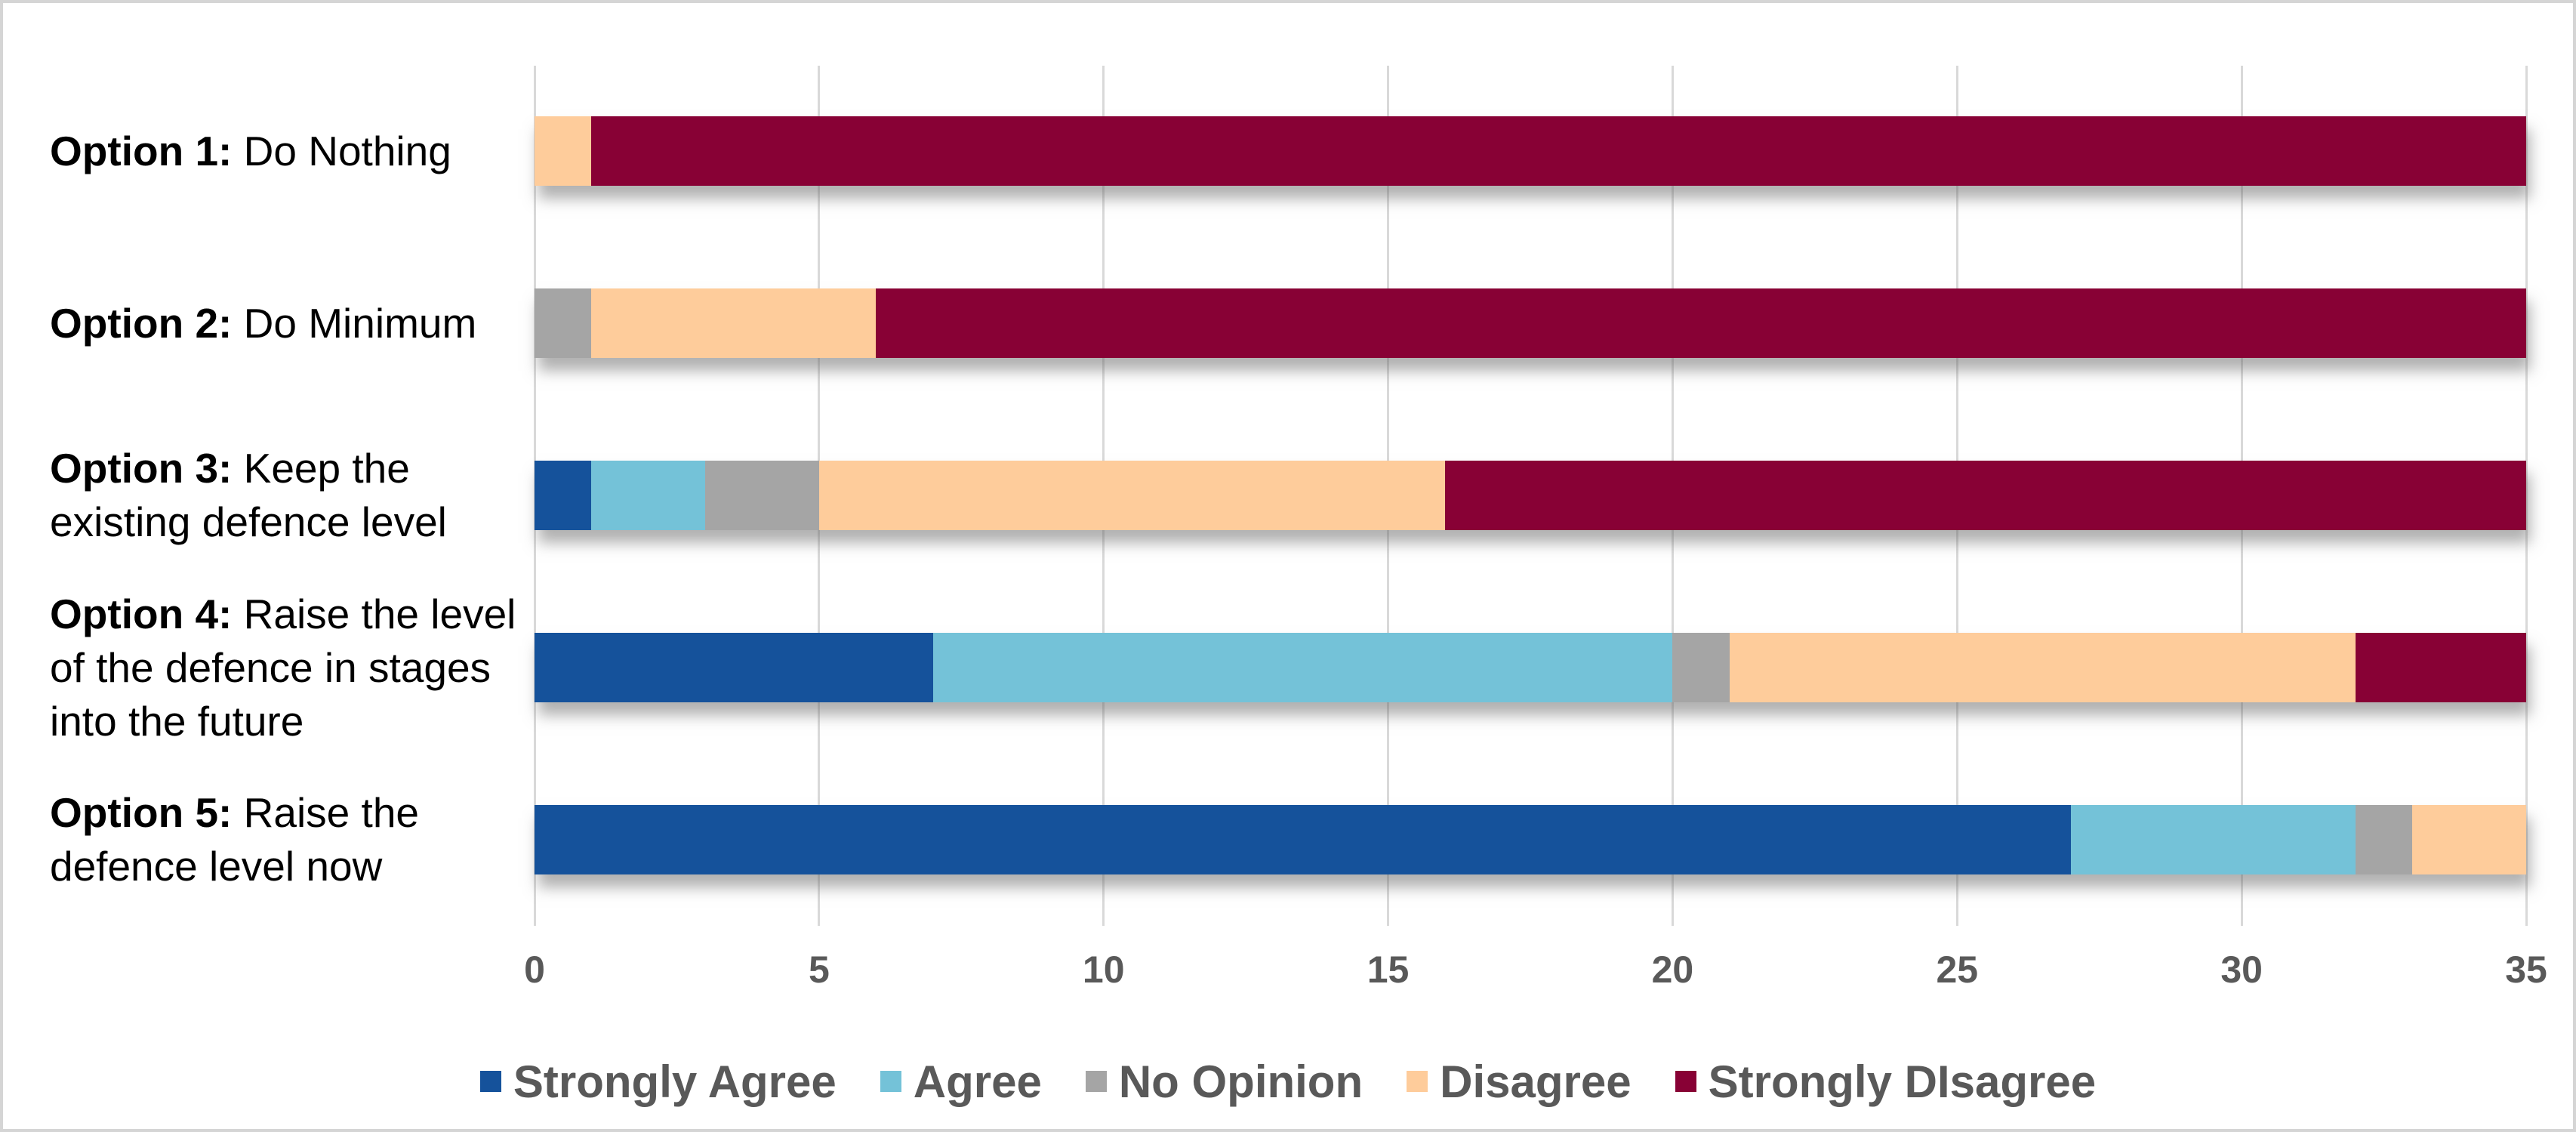  I want to click on x-tick-label-30: 30, so click(2241, 970).